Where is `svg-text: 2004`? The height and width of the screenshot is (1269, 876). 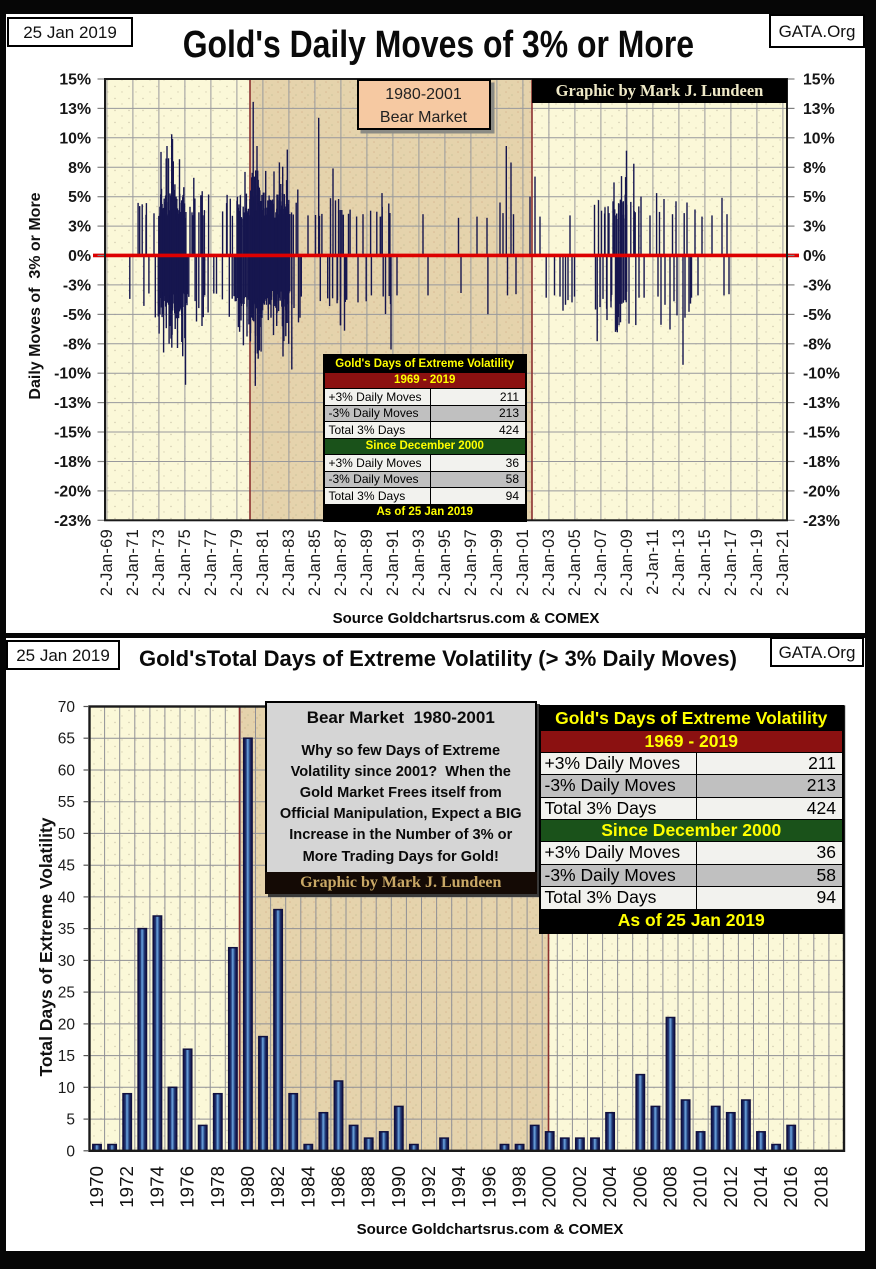 svg-text: 2004 is located at coordinates (609, 1187).